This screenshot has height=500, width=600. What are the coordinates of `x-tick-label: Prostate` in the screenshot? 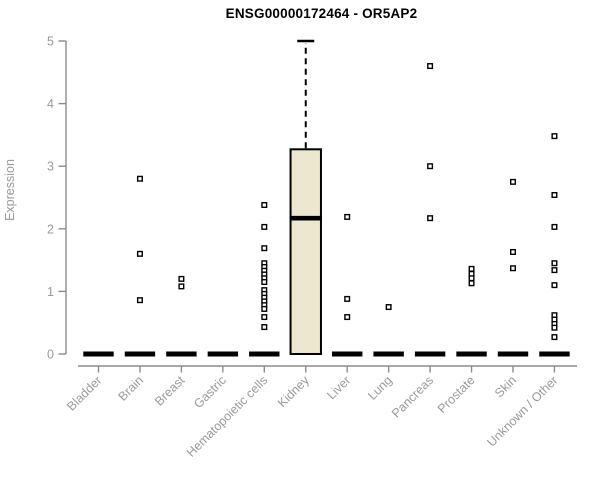 It's located at (456, 394).